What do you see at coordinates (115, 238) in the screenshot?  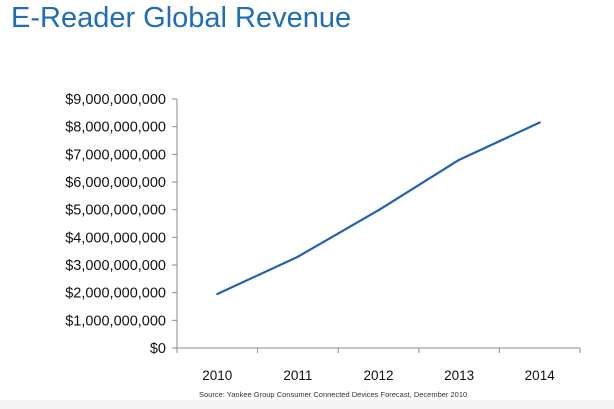 I see `y-tick-label: $4,000,000,000` at bounding box center [115, 238].